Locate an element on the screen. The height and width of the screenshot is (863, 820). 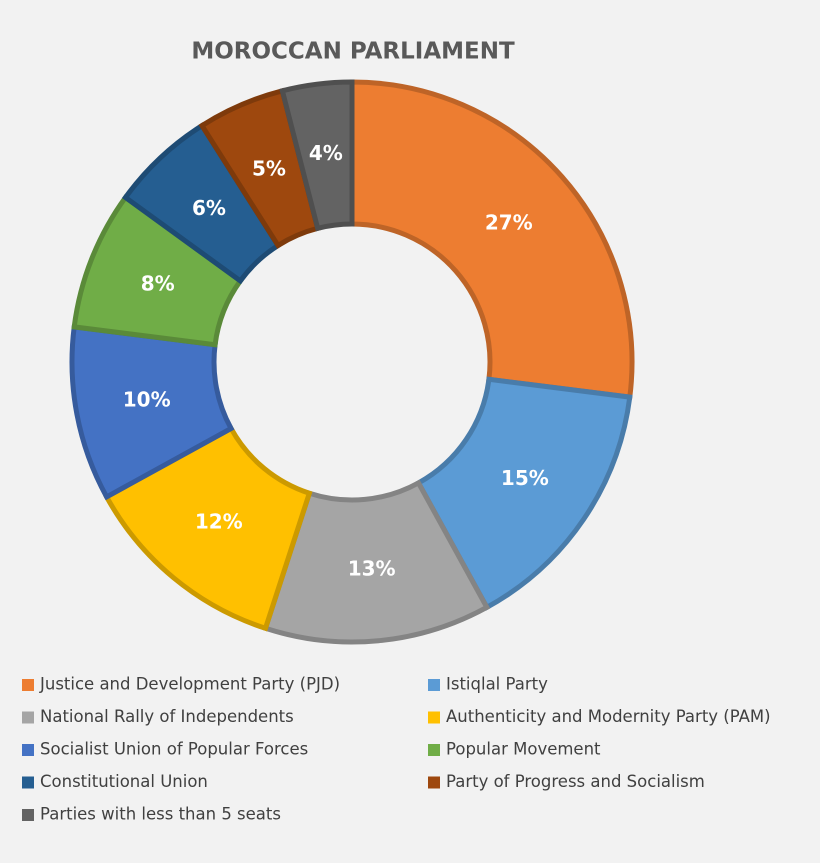
data-label: 4% is located at coordinates (326, 153).